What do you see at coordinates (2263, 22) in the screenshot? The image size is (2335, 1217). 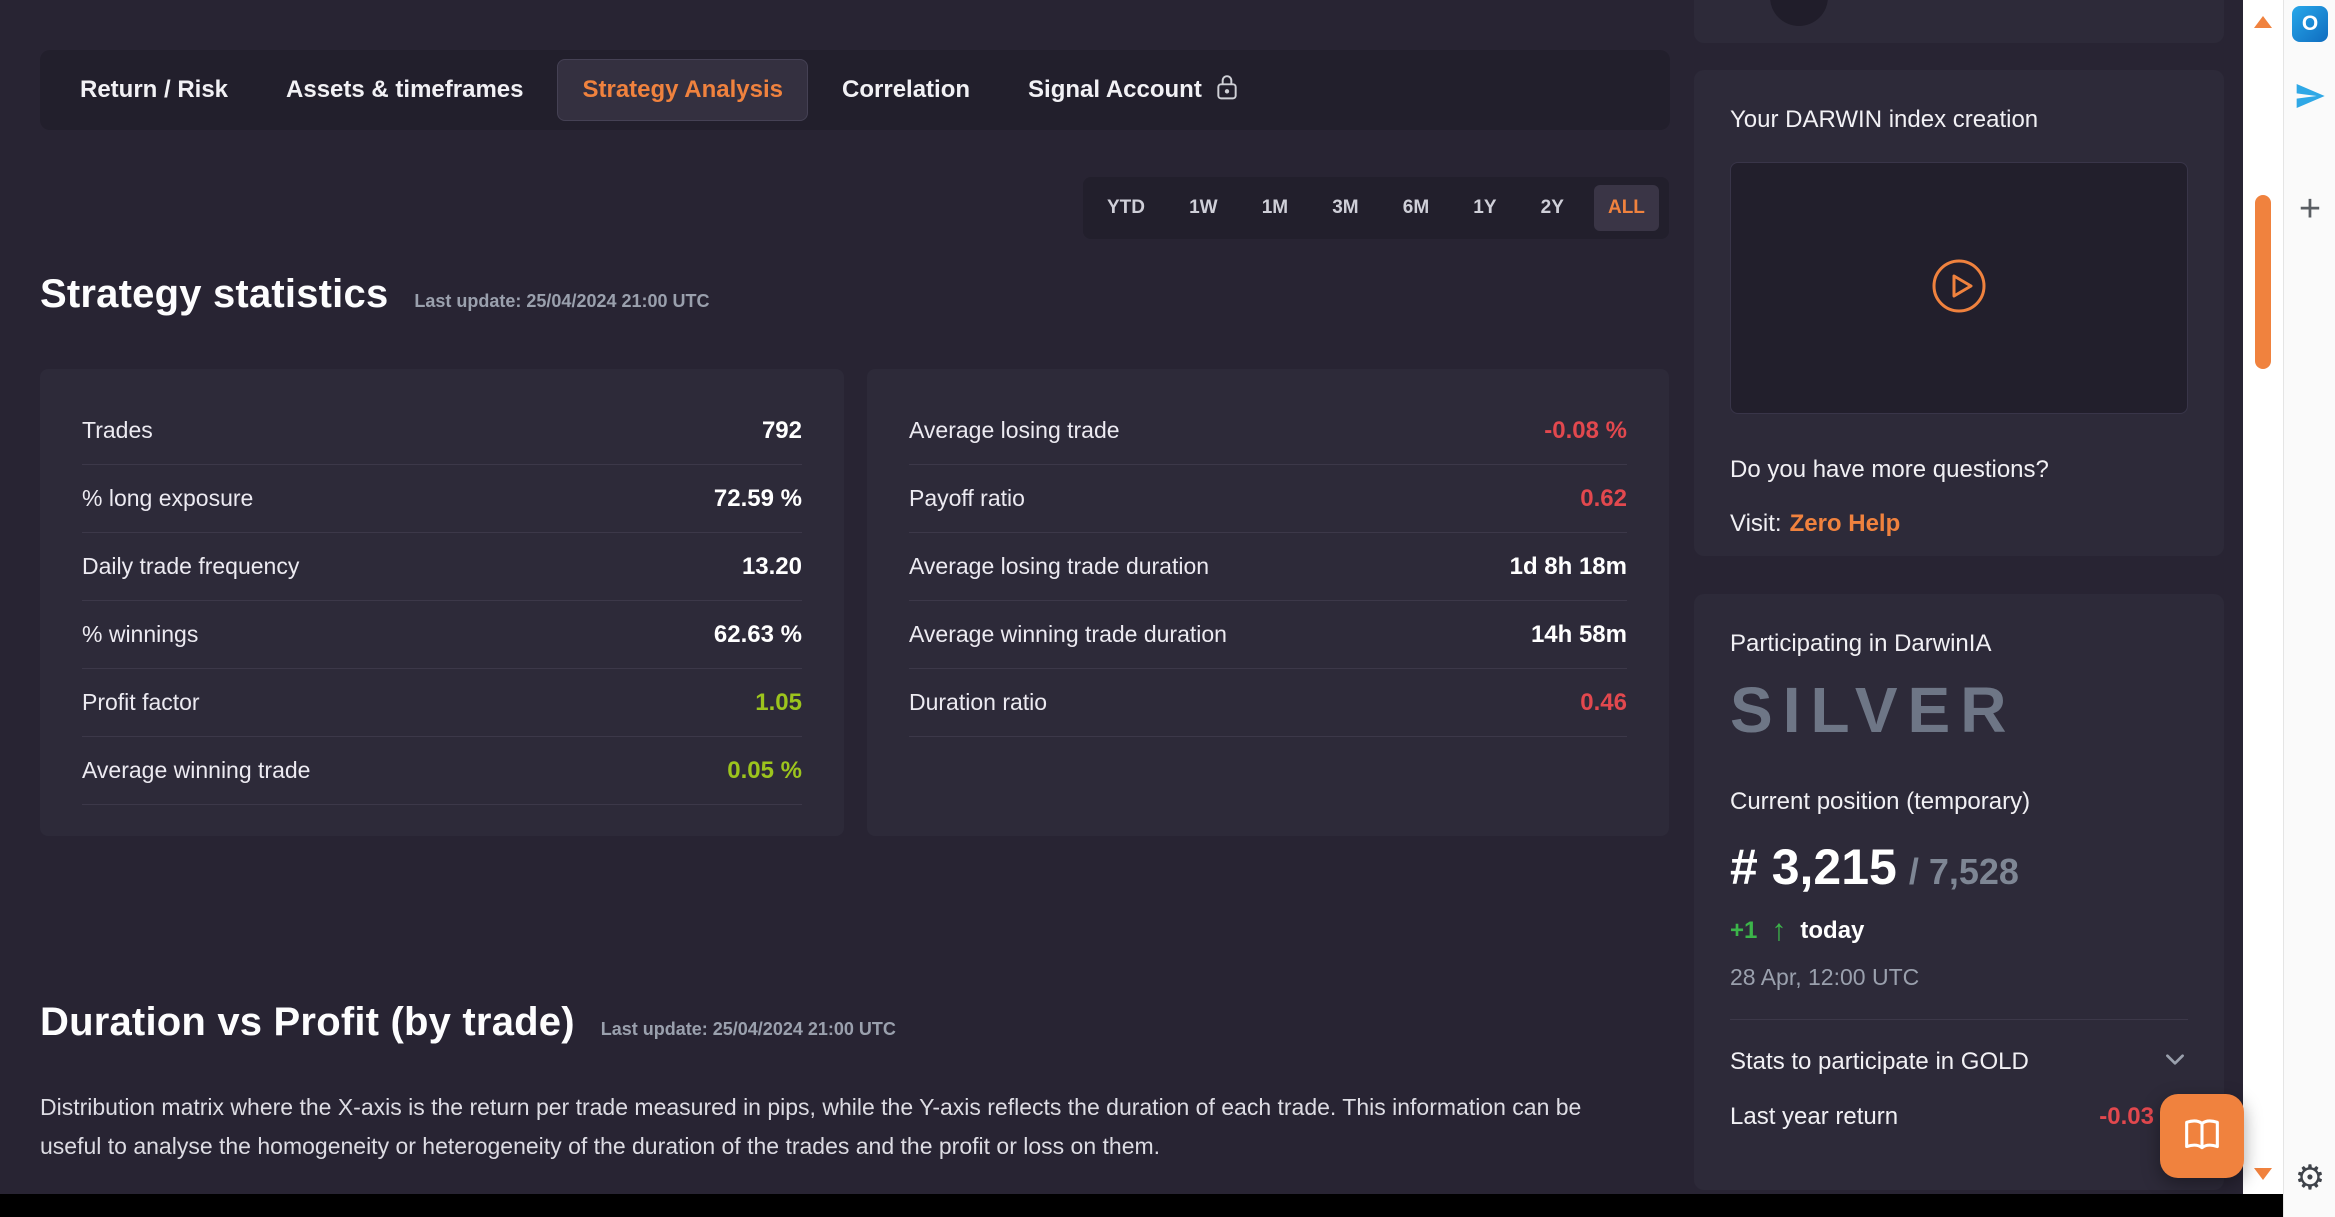 I see `scroll-up-arrow` at bounding box center [2263, 22].